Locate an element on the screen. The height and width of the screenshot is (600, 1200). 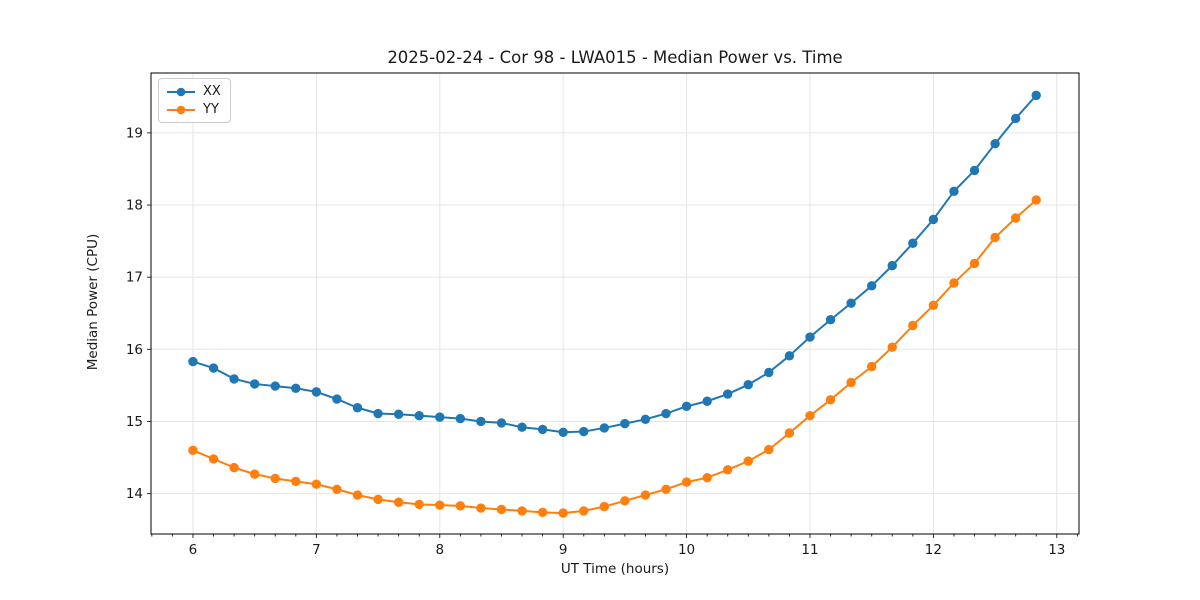
legend-entry-yy: YY is located at coordinates (193, 109).